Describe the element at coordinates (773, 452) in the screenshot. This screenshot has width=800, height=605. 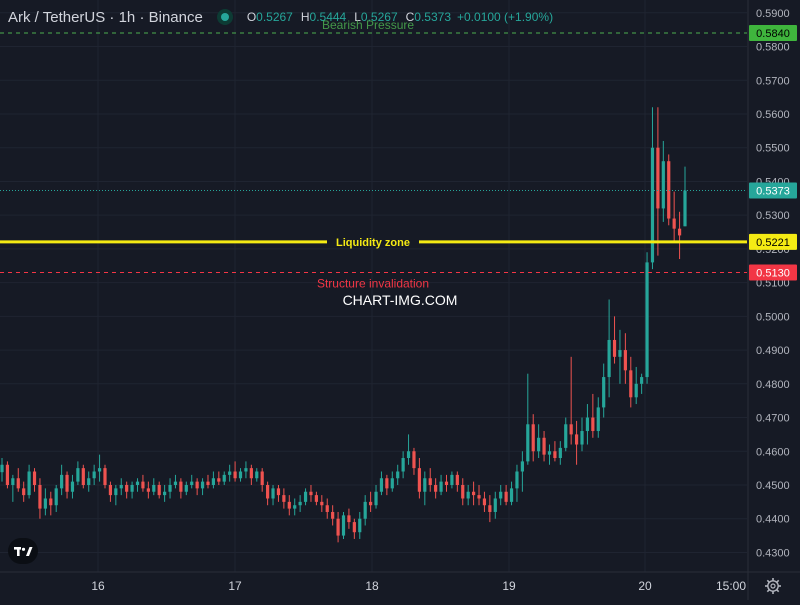
I see `price-tick-label: 0.4600` at that location.